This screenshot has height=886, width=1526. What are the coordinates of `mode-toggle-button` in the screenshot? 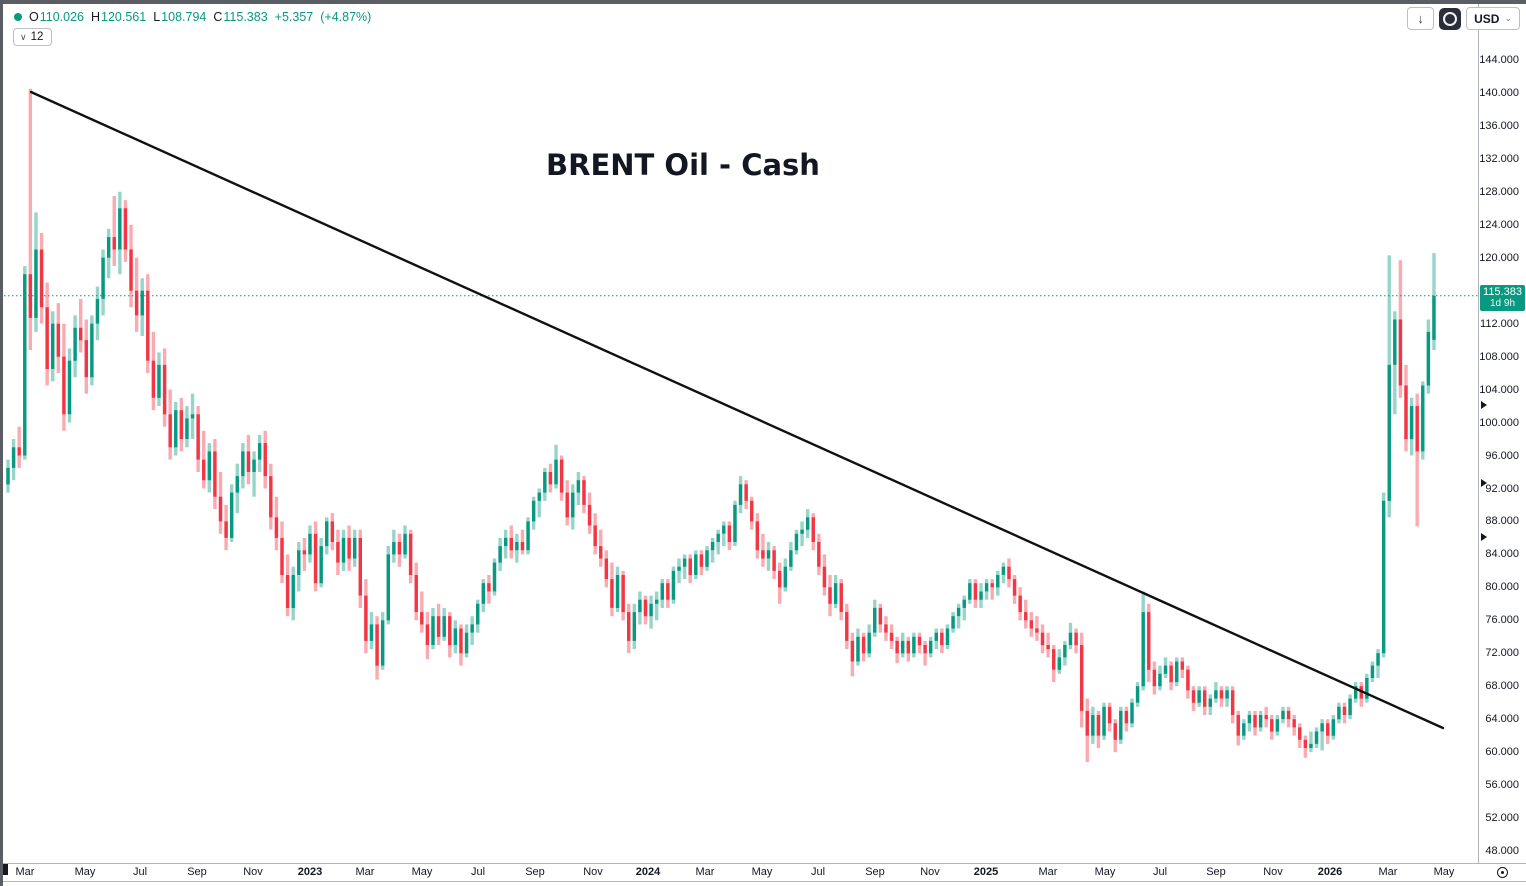 It's located at (1450, 18).